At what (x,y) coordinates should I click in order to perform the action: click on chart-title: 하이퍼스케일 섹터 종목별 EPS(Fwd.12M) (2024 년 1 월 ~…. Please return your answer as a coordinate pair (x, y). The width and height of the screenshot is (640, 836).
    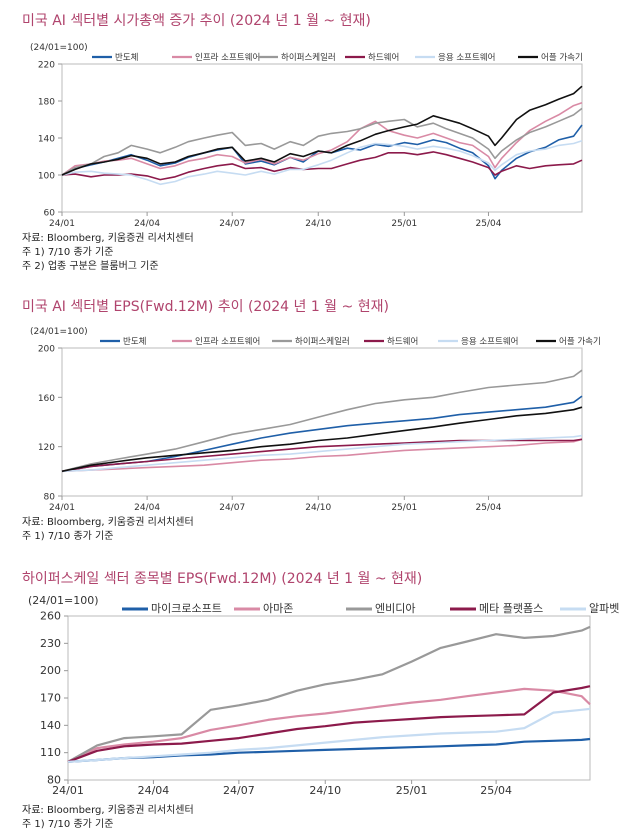
    Looking at the image, I should click on (222, 579).